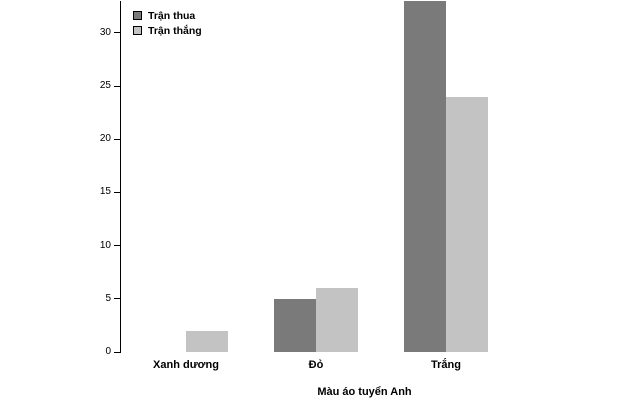 The width and height of the screenshot is (634, 414). Describe the element at coordinates (105, 32) in the screenshot. I see `y-axis-tick-label: 30` at that location.